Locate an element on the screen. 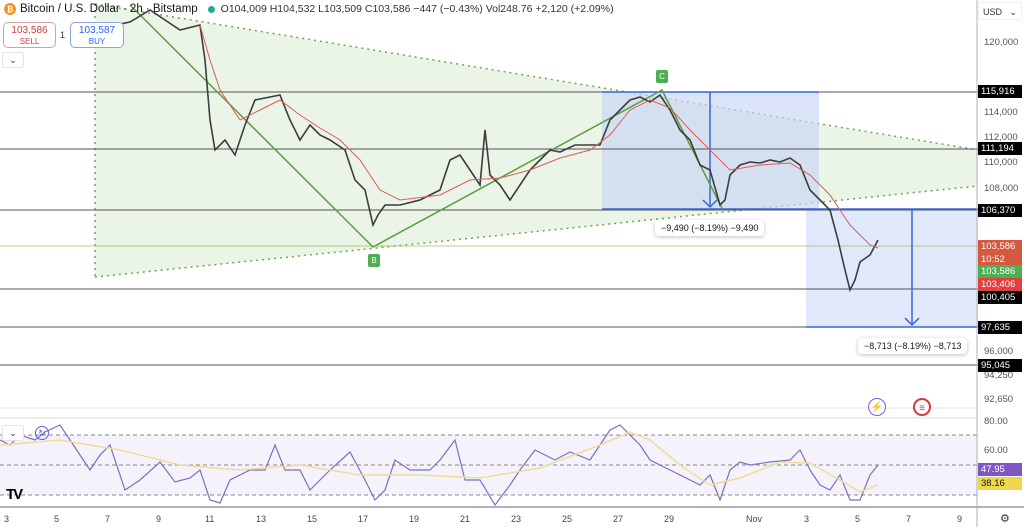 The height and width of the screenshot is (527, 1024). buy-button: 103,587 BUY is located at coordinates (97, 35).